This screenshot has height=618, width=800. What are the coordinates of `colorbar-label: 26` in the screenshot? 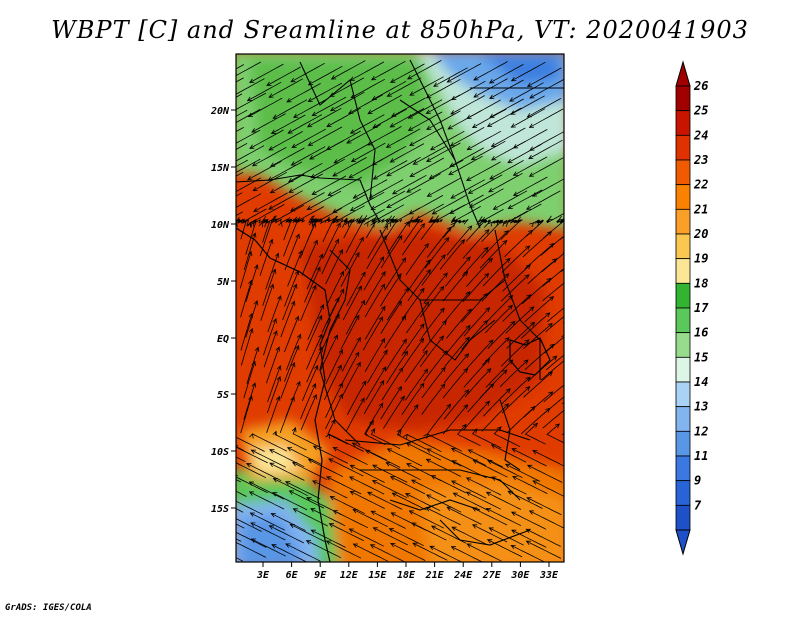 It's located at (700, 86).